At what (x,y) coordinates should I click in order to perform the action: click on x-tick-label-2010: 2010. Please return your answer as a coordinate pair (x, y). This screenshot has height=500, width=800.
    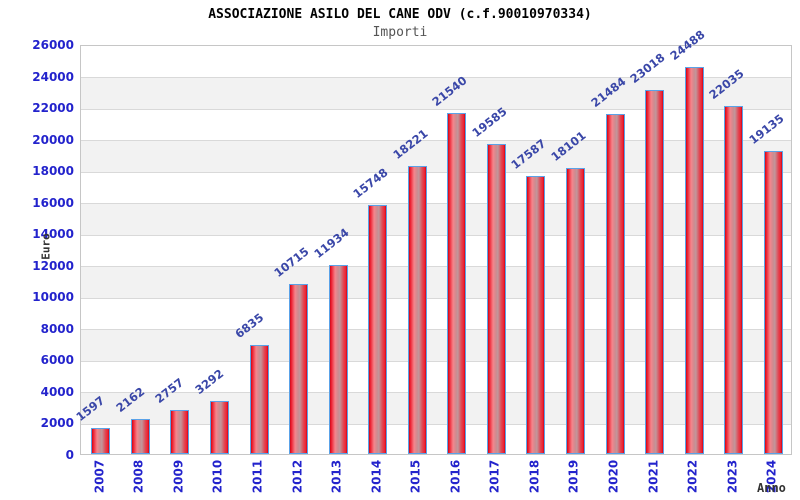
    Looking at the image, I should click on (217, 476).